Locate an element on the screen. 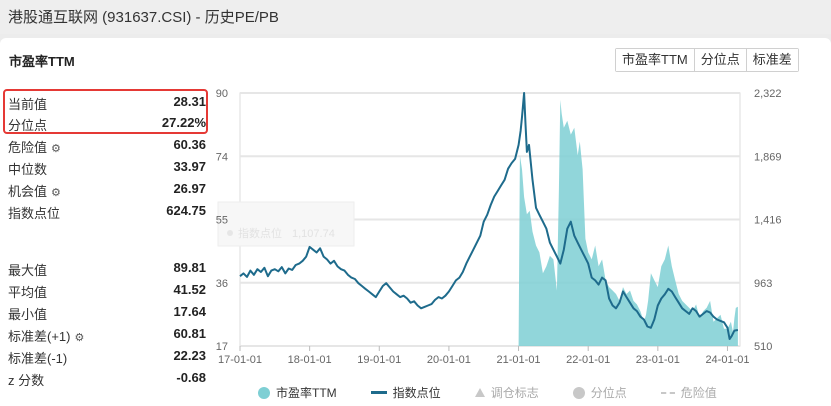 Image resolution: width=831 pixels, height=406 pixels. highlight-box is located at coordinates (105, 111).